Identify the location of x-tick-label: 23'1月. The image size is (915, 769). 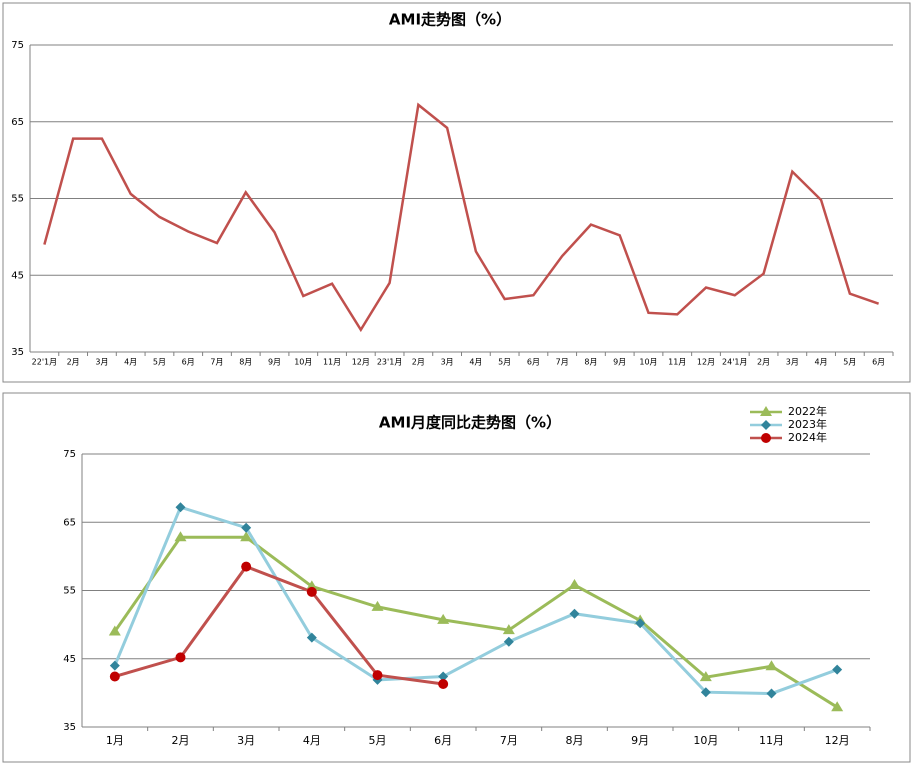
(389, 362).